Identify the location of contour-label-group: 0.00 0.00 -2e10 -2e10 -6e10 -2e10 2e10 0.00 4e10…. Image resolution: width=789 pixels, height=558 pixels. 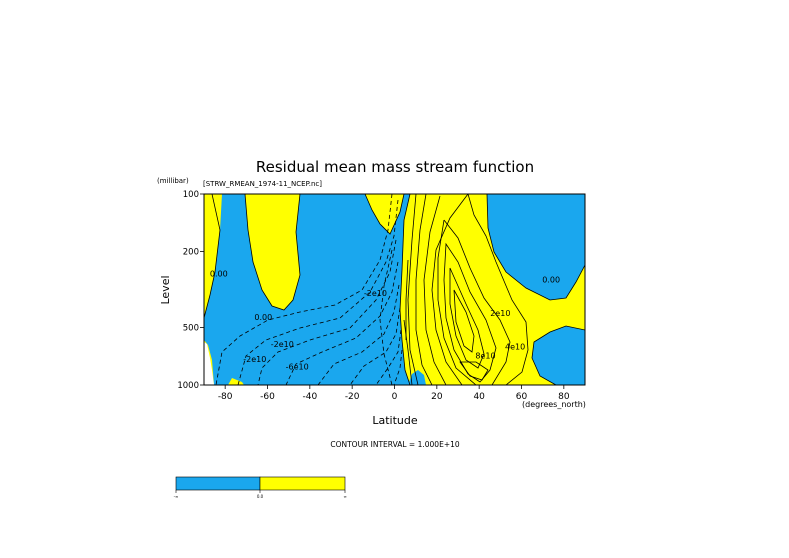
(385, 320).